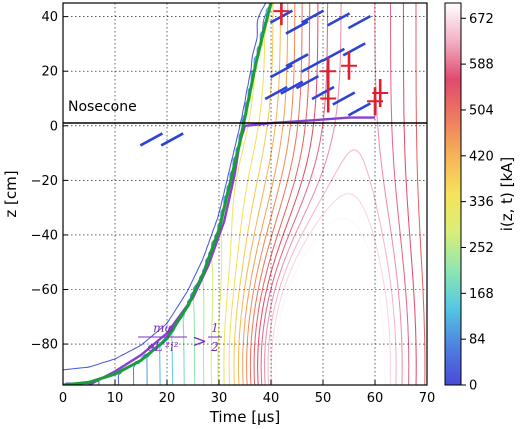 Image resolution: width=520 pixels, height=429 pixels. What do you see at coordinates (11, 193) in the screenshot?
I see `y-axis-label: z [cm]` at bounding box center [11, 193].